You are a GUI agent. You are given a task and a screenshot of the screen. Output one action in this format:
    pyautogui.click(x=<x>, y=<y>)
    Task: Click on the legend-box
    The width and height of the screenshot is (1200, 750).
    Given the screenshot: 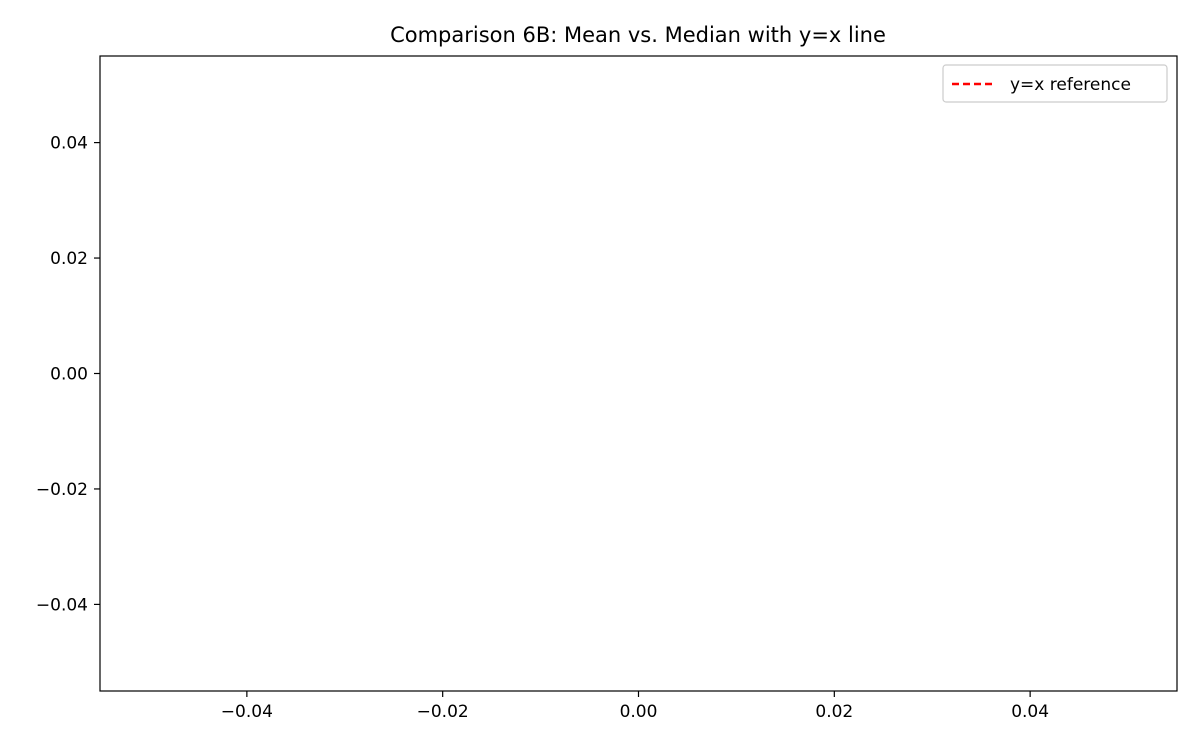 What is the action you would take?
    pyautogui.click(x=1055, y=83)
    